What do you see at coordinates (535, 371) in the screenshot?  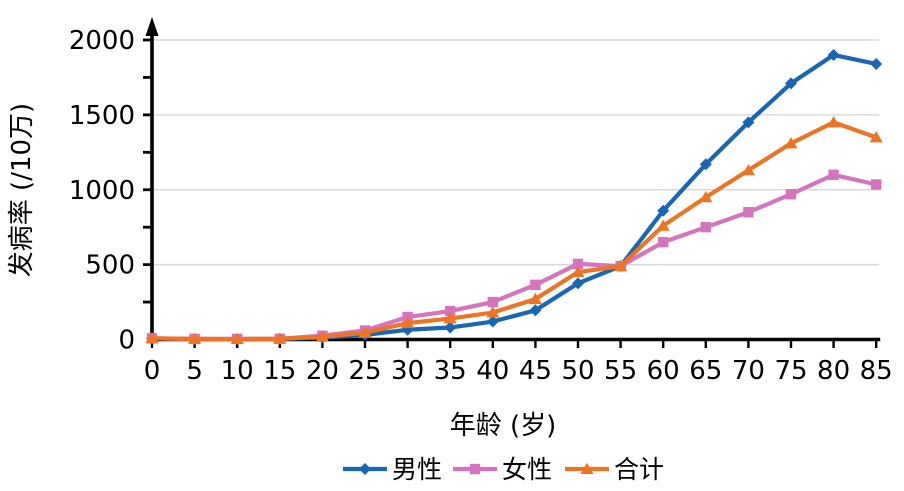 I see `x-tick-label: 45` at bounding box center [535, 371].